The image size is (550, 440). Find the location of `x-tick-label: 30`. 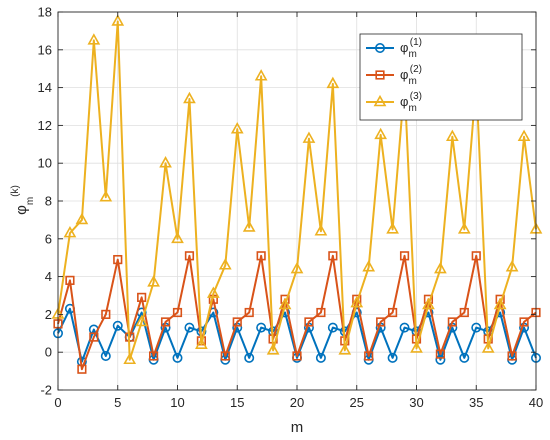

x-tick-label: 30 is located at coordinates (416, 402).